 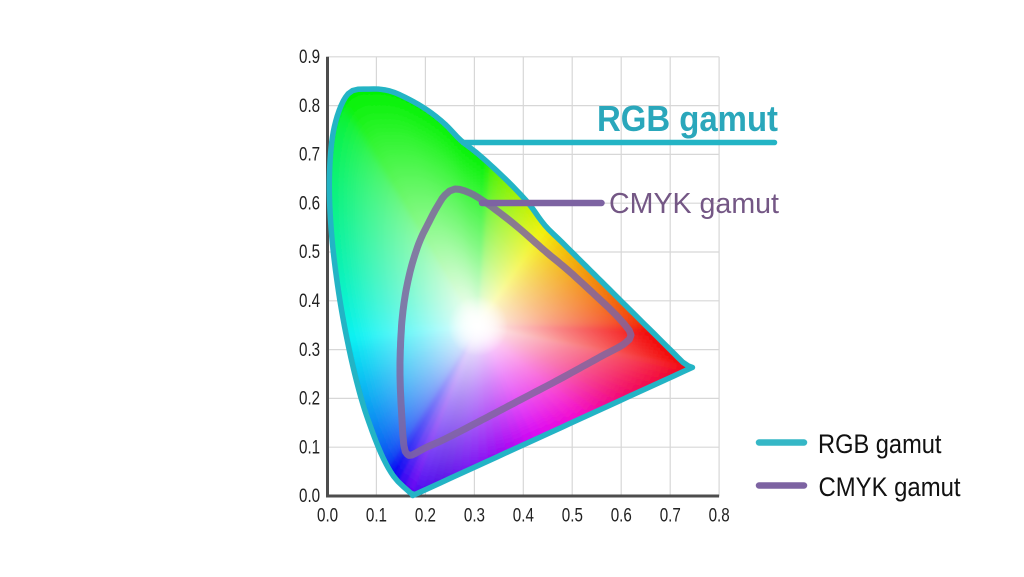 I want to click on svg-text: 0.9, so click(x=309, y=57).